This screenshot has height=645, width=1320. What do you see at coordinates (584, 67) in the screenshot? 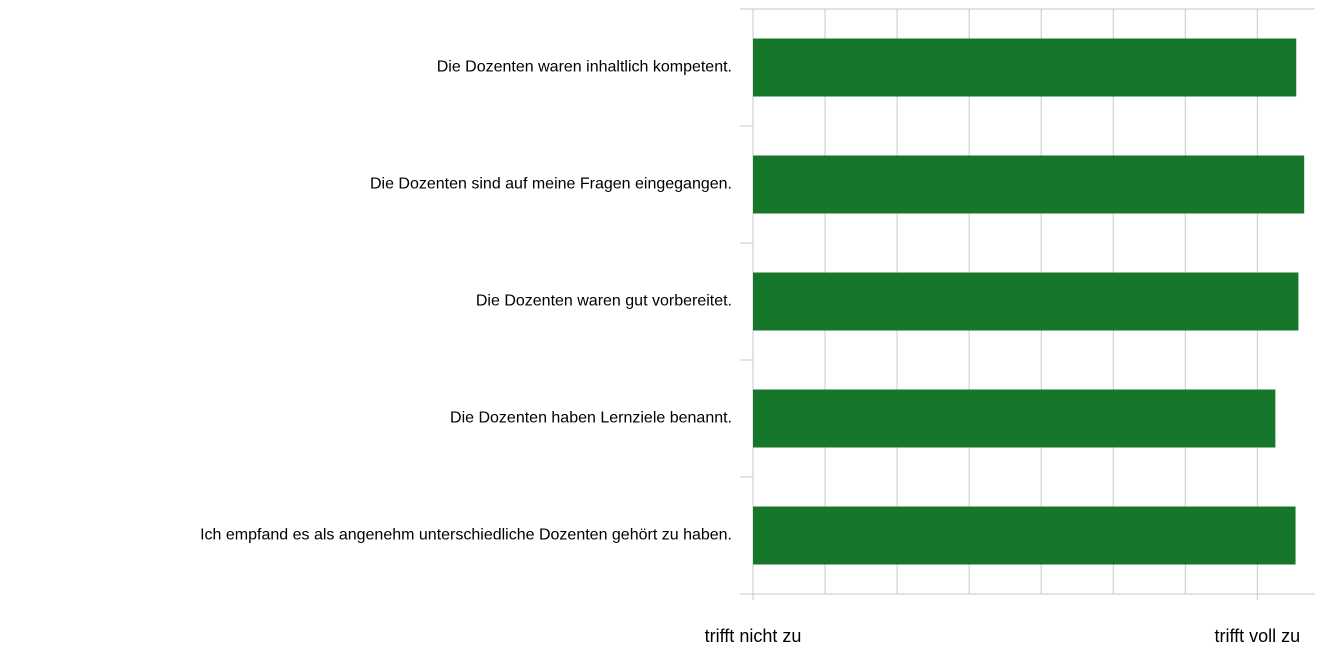
I see `y-tick-label: Die Dozenten waren inhaltlich kompetent.` at bounding box center [584, 67].